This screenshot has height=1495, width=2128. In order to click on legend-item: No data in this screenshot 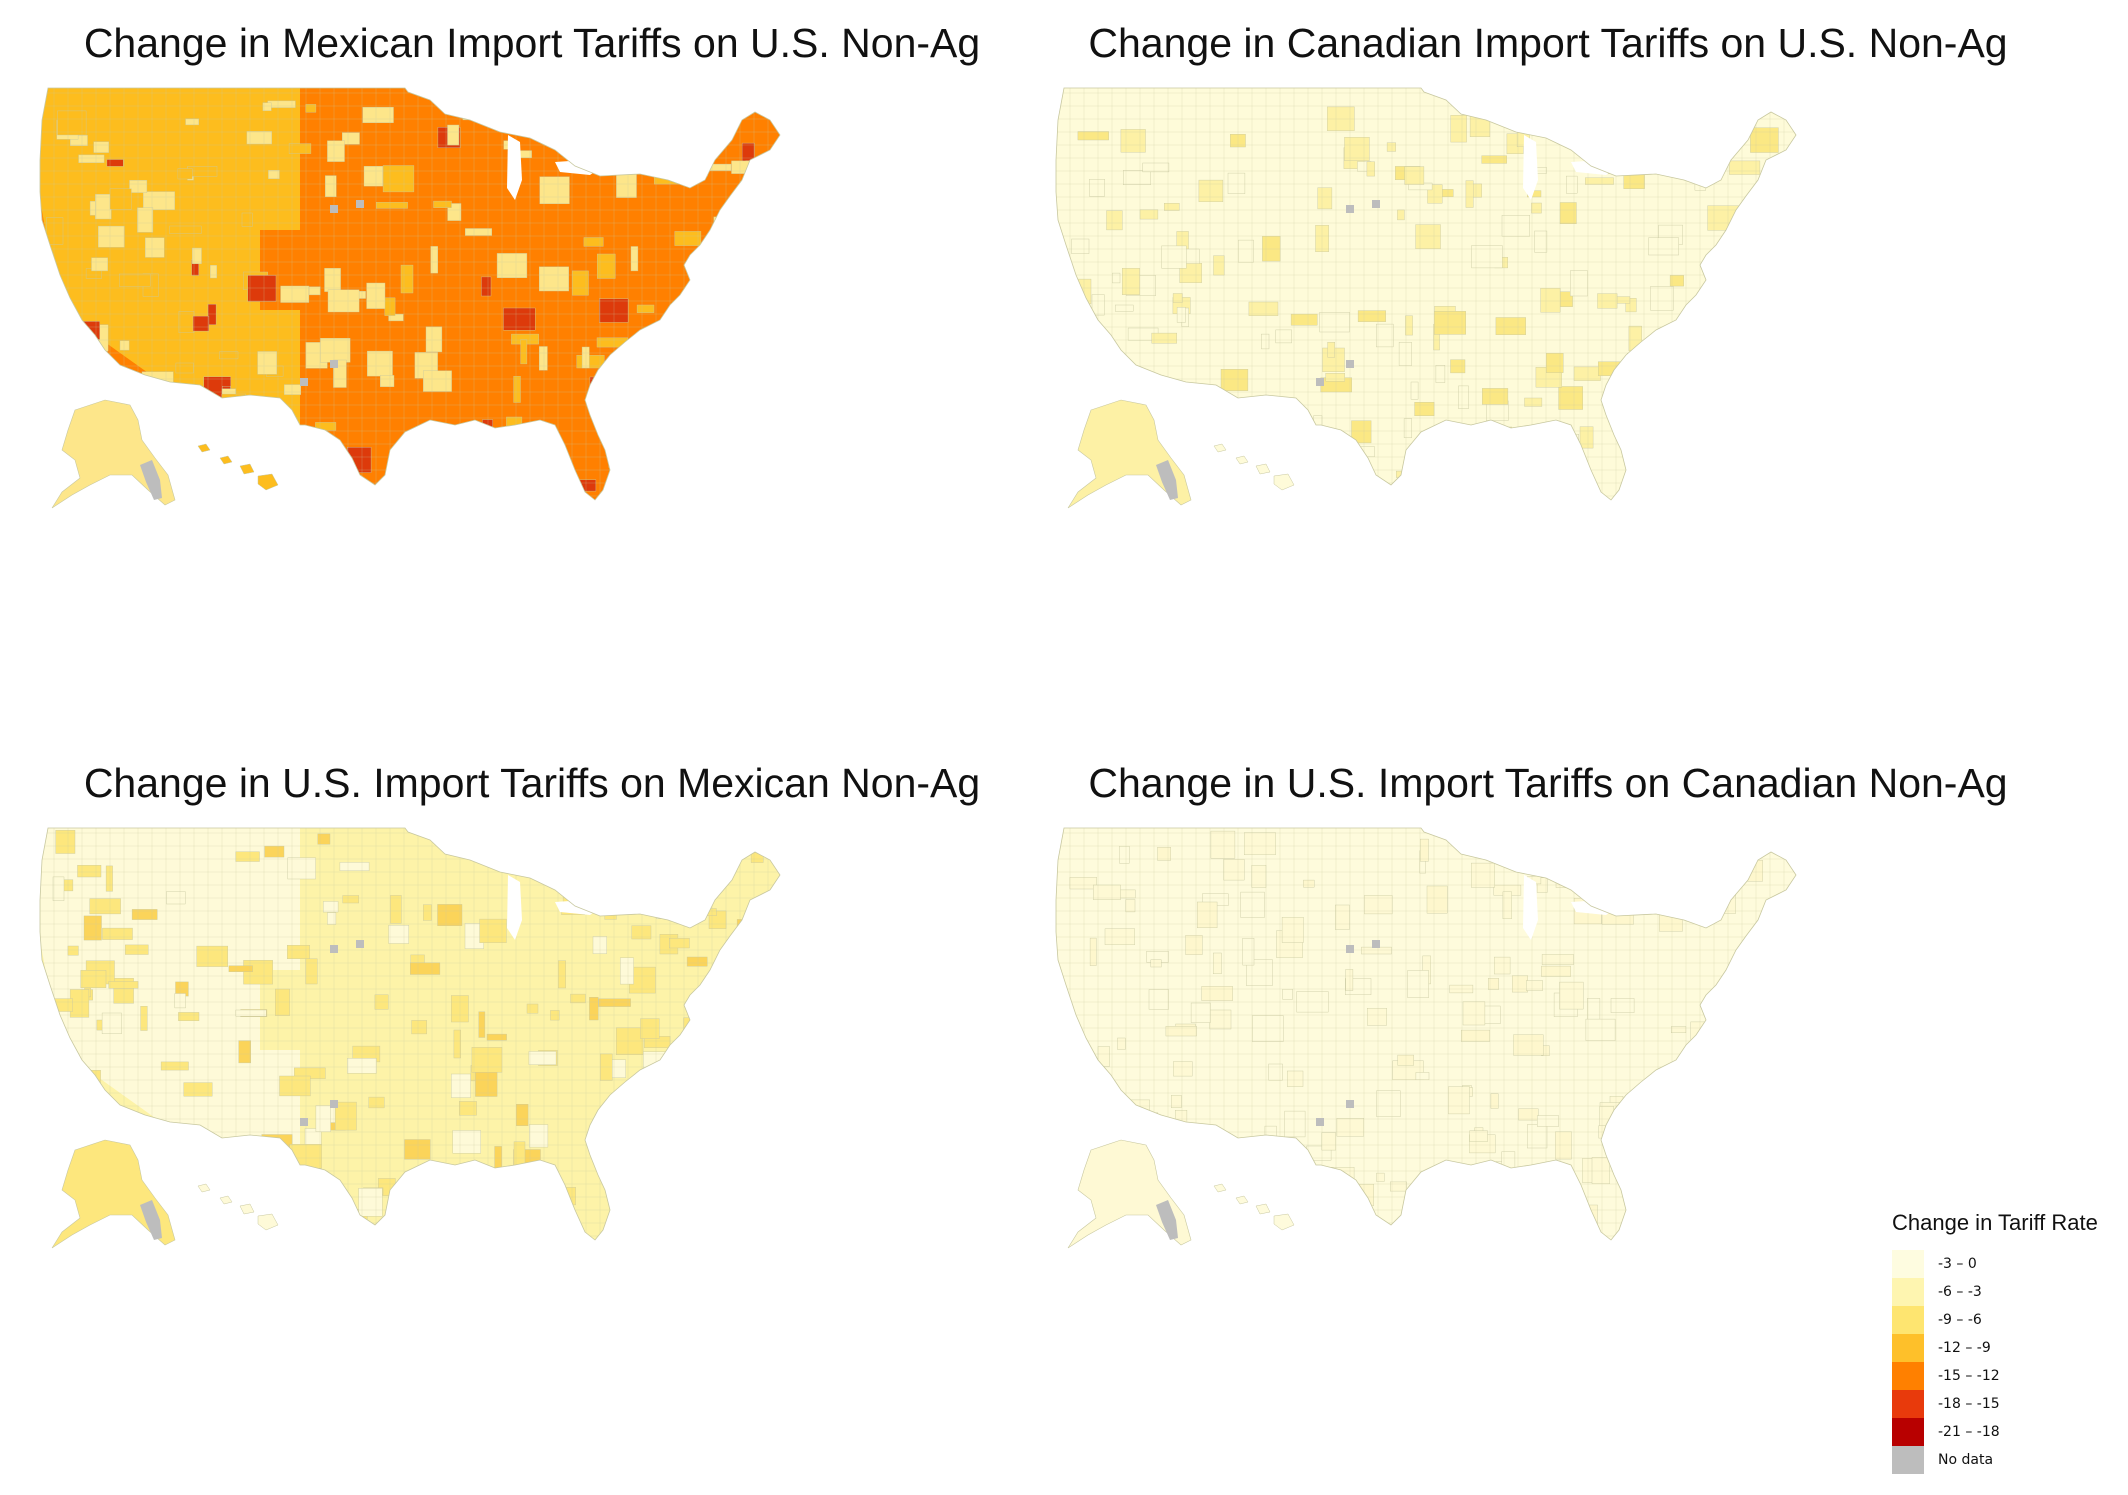, I will do `click(2004, 1460)`.